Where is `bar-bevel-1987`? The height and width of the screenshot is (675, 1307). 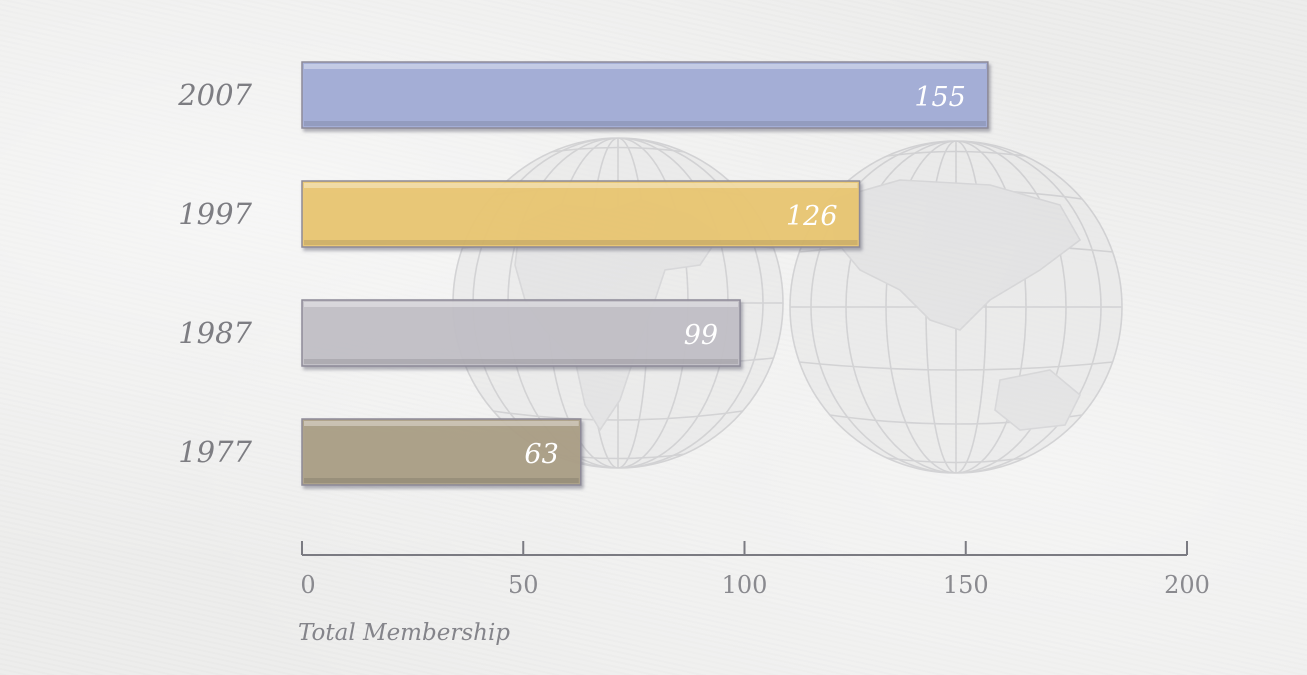 bar-bevel-1987 is located at coordinates (521, 361).